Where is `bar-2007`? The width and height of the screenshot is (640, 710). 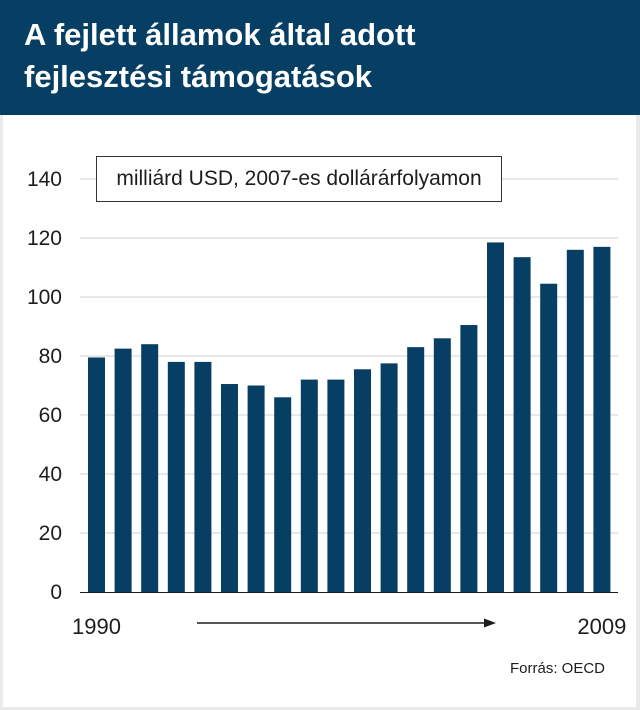 bar-2007 is located at coordinates (549, 437).